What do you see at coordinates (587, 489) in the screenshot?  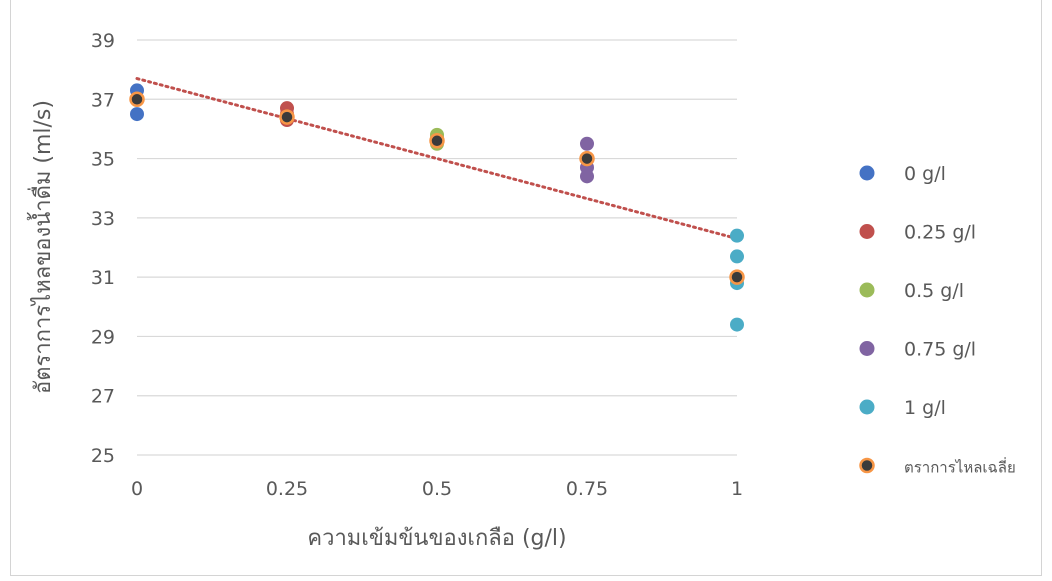 I see `x-tick-label-3: 0.75` at bounding box center [587, 489].